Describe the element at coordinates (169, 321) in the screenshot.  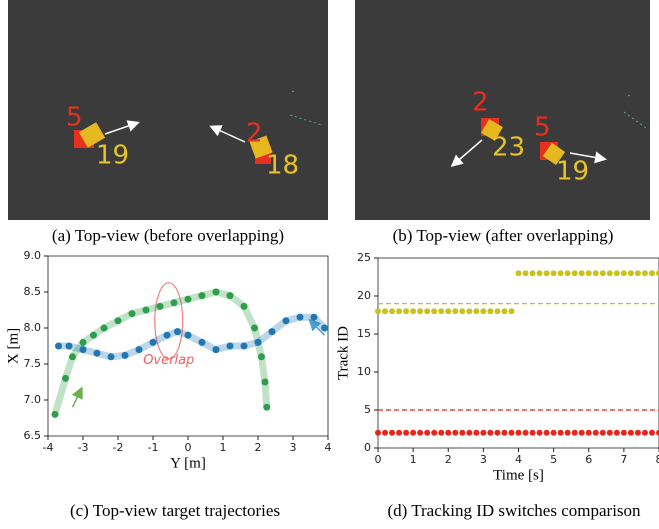
I see `overlap-ellipse` at that location.